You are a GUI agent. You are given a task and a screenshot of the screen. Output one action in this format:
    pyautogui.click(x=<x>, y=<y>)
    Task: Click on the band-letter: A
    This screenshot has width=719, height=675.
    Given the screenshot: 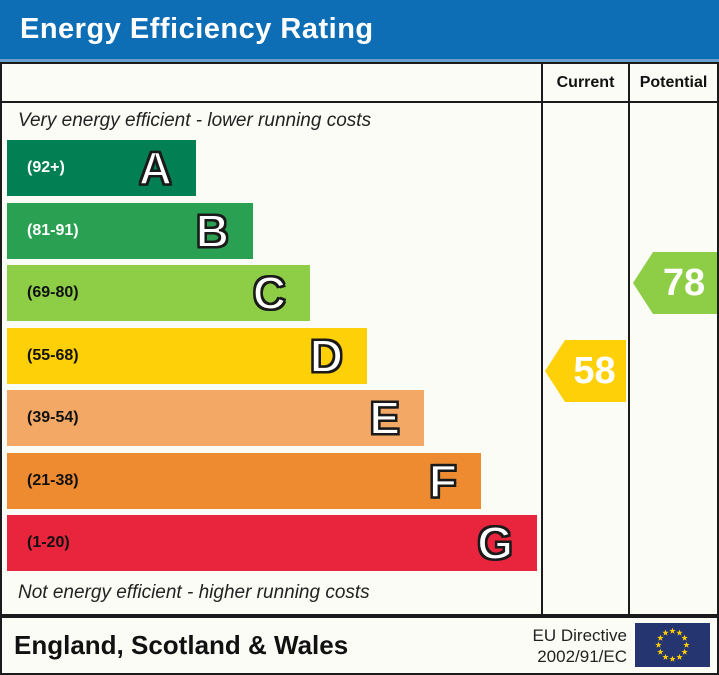 What is the action you would take?
    pyautogui.click(x=155, y=168)
    